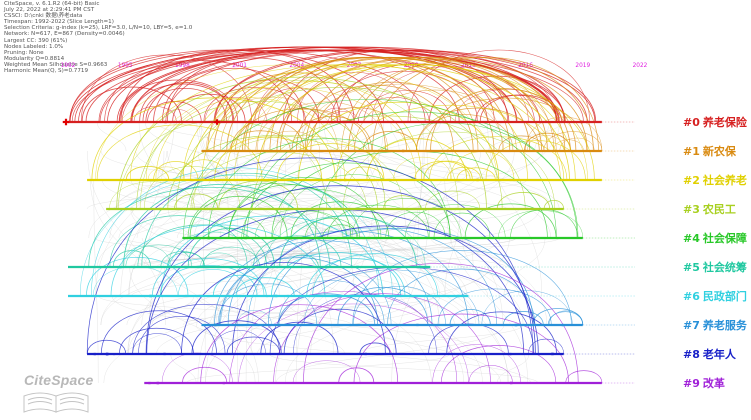 The height and width of the screenshot is (420, 751). I want to click on cluster-label: #0 养老保险, so click(715, 122).